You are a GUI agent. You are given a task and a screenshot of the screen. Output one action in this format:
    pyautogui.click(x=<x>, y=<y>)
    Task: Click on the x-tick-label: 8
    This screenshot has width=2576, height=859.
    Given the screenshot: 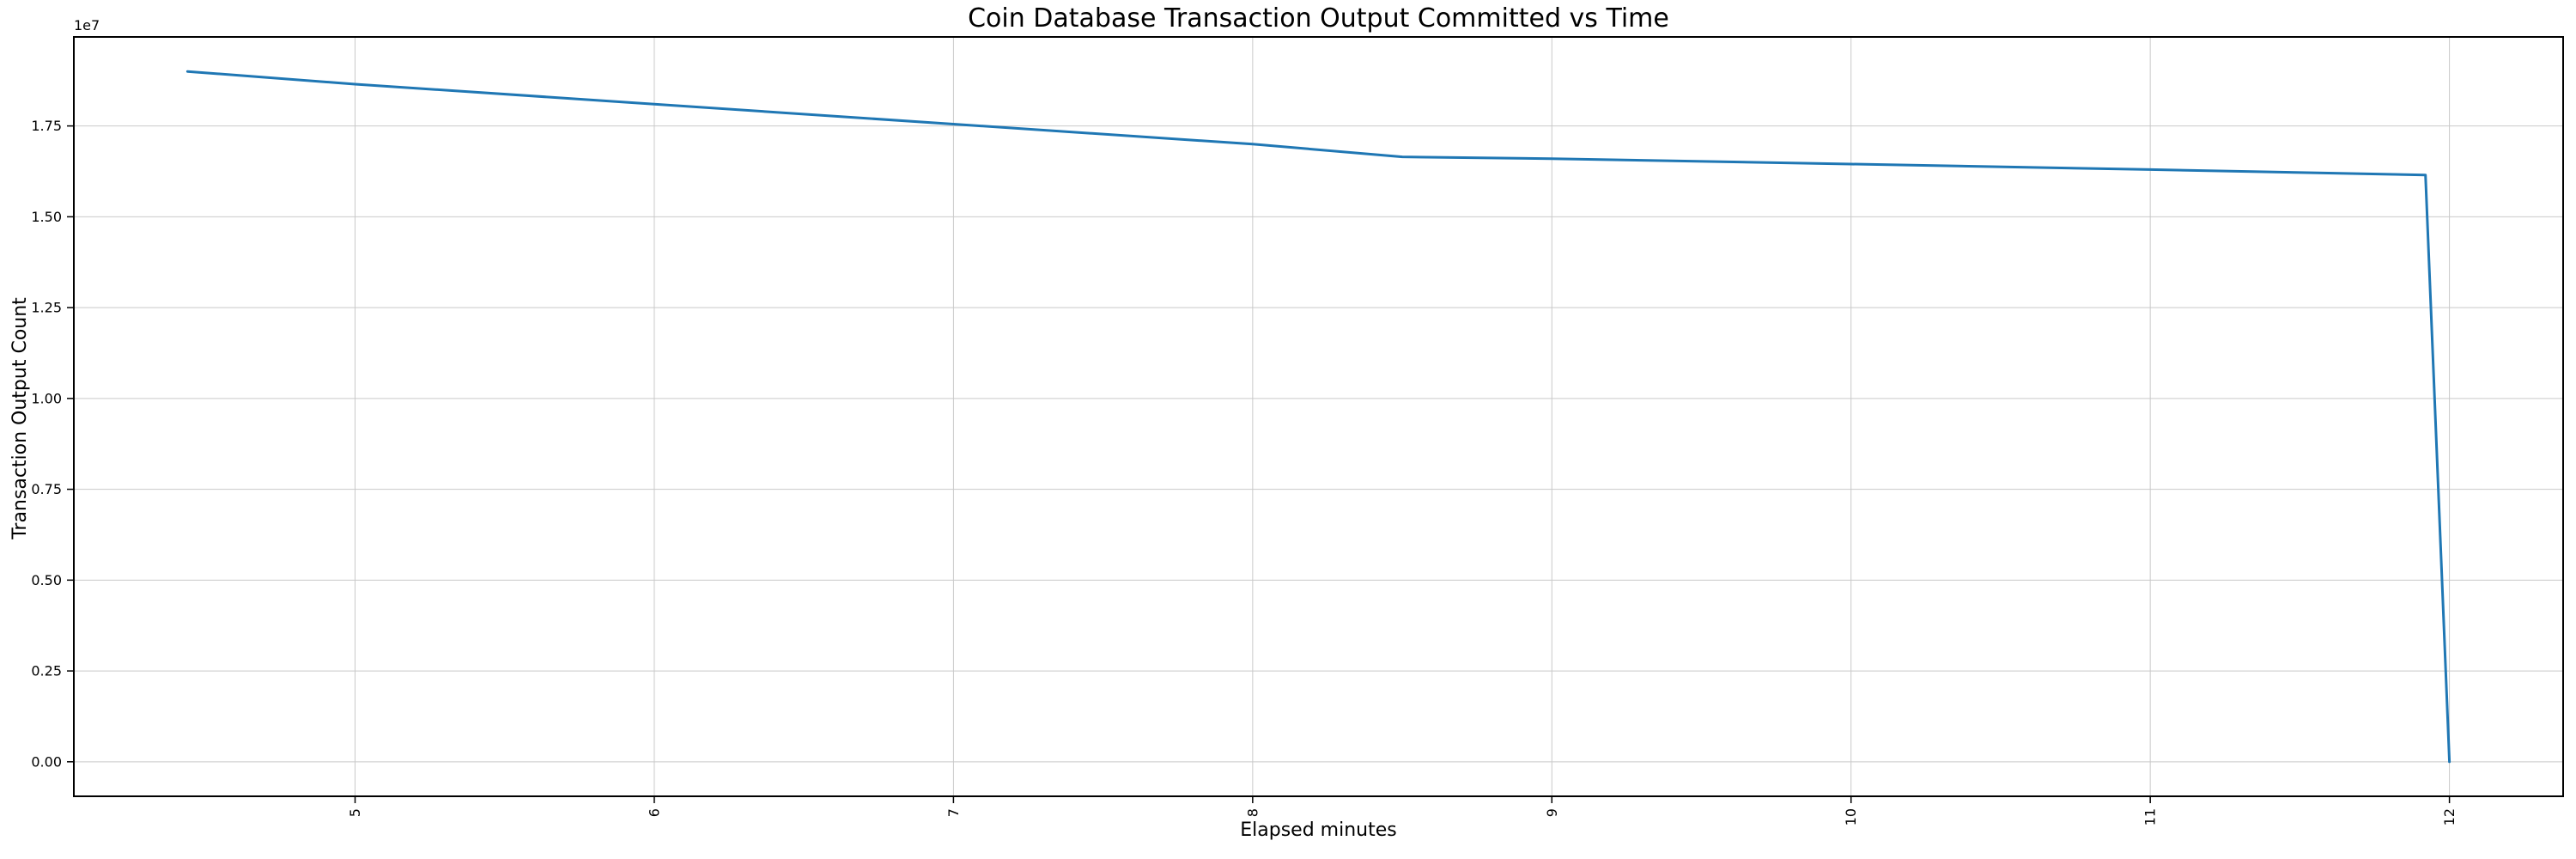 What is the action you would take?
    pyautogui.click(x=1252, y=812)
    